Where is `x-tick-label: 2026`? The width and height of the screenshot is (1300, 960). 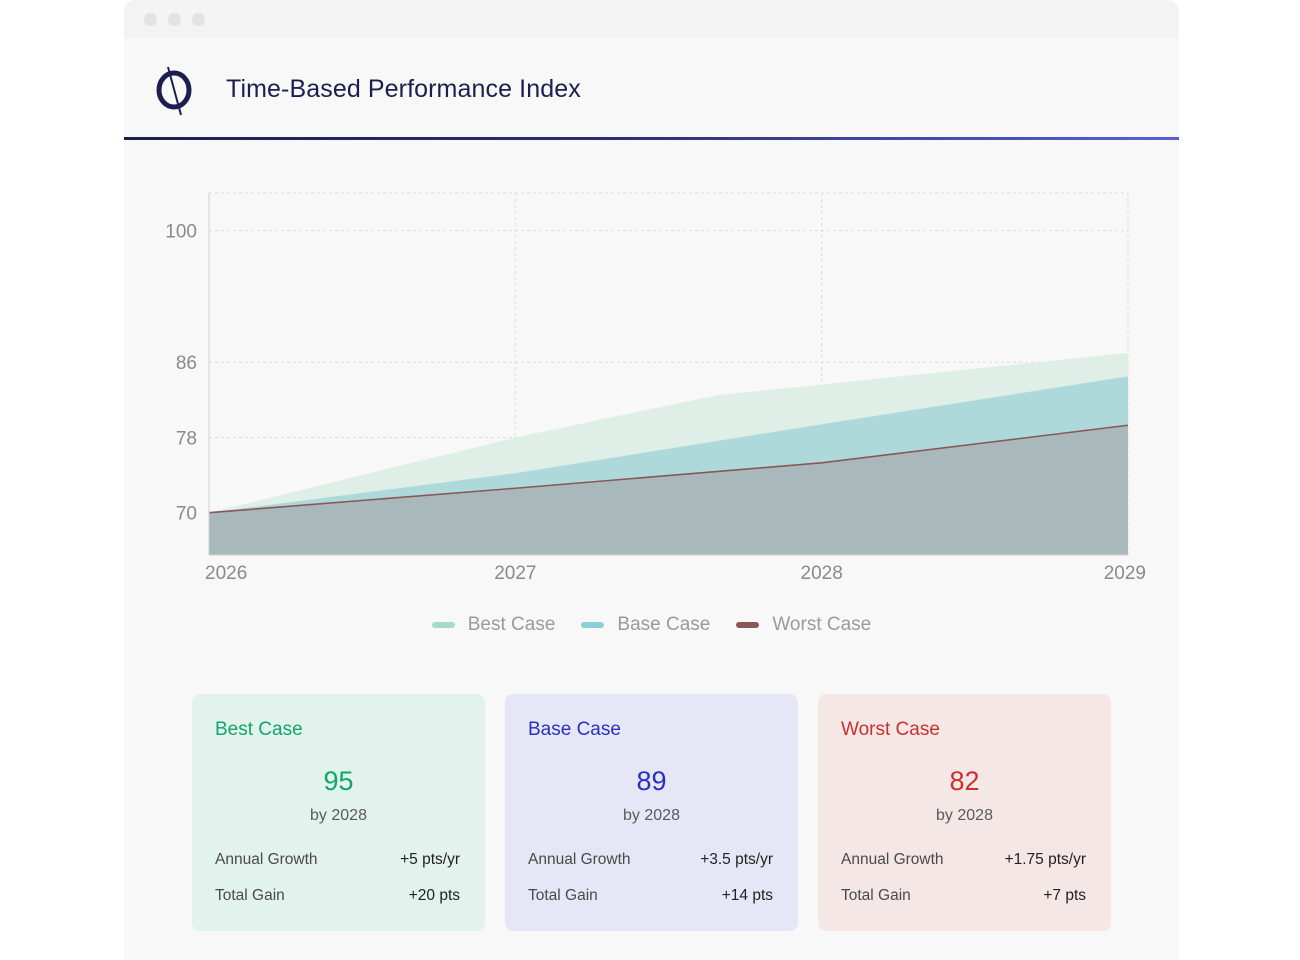 x-tick-label: 2026 is located at coordinates (226, 573).